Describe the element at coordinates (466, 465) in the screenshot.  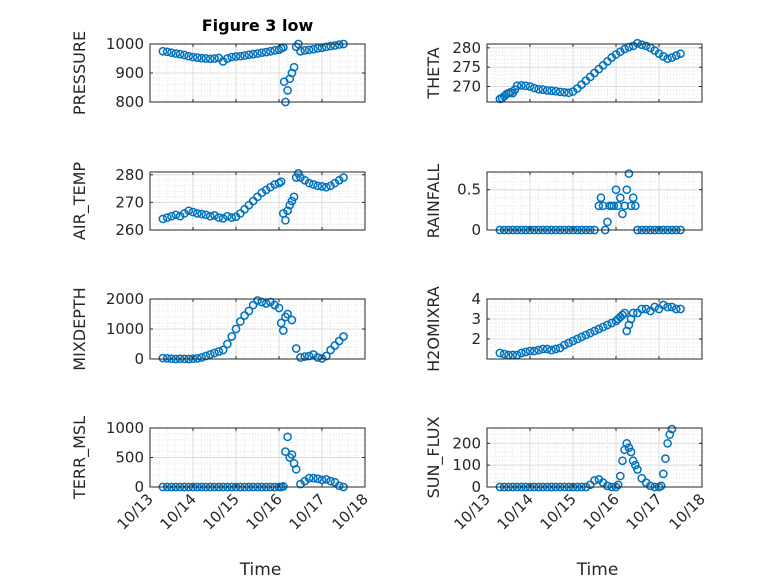
I see `y-tick-label: 100` at that location.